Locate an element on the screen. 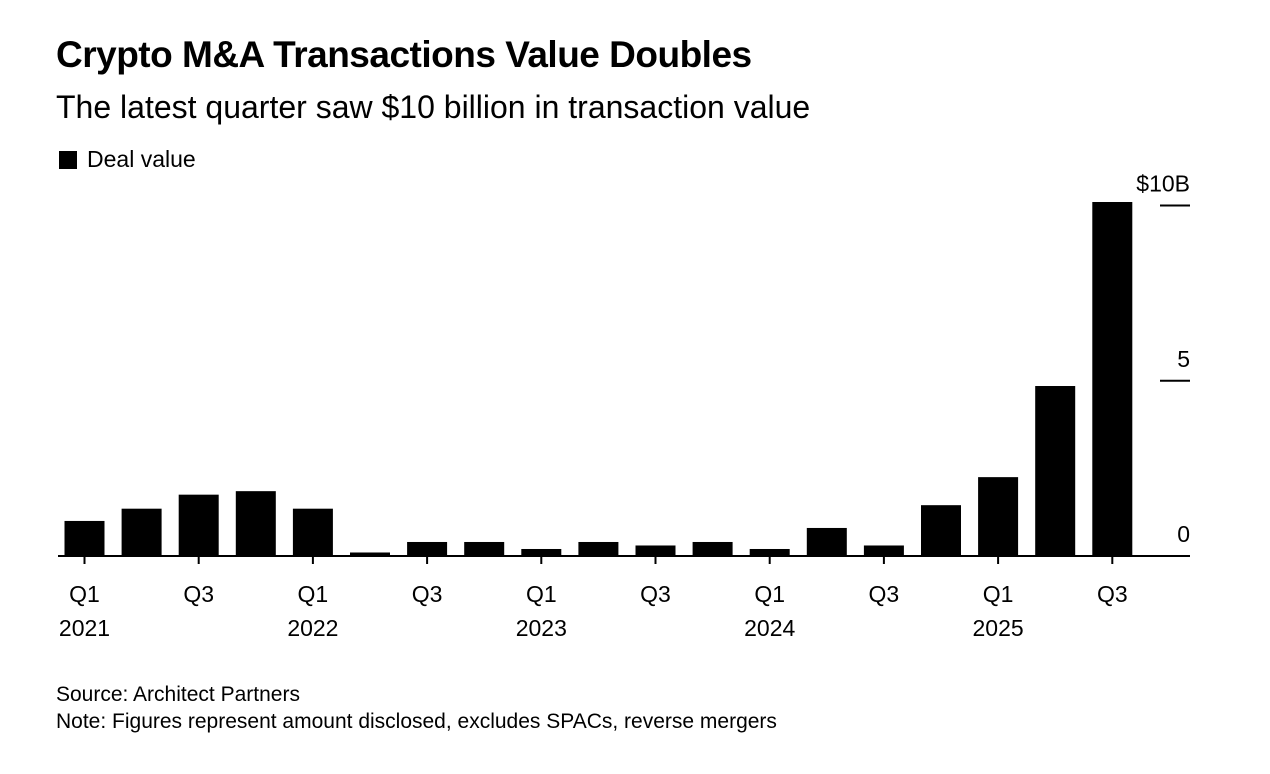 The height and width of the screenshot is (774, 1270). y-tick-label: 5 is located at coordinates (1183, 359).